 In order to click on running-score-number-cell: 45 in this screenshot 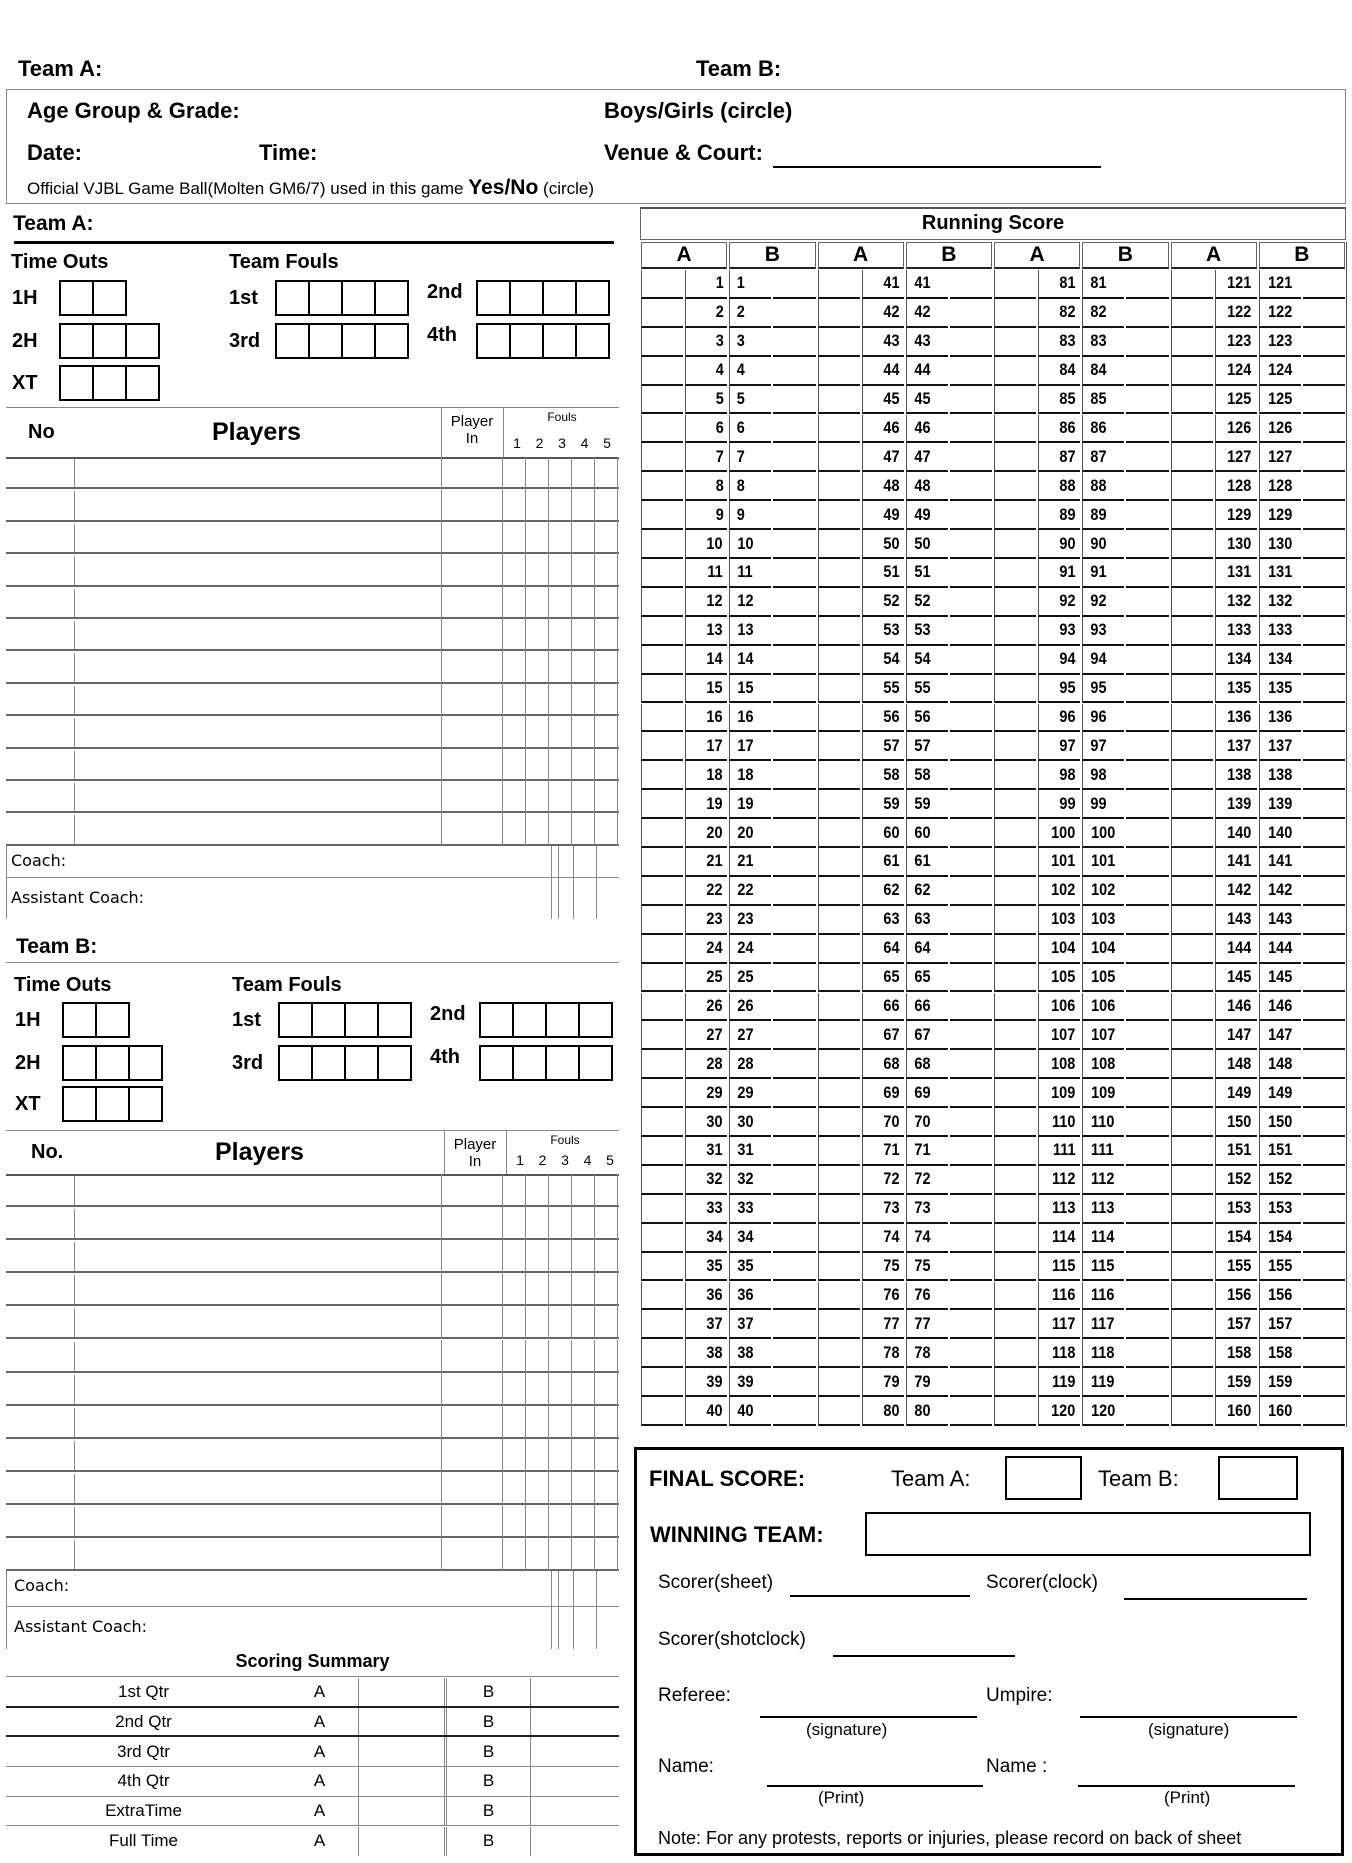, I will do `click(926, 400)`.